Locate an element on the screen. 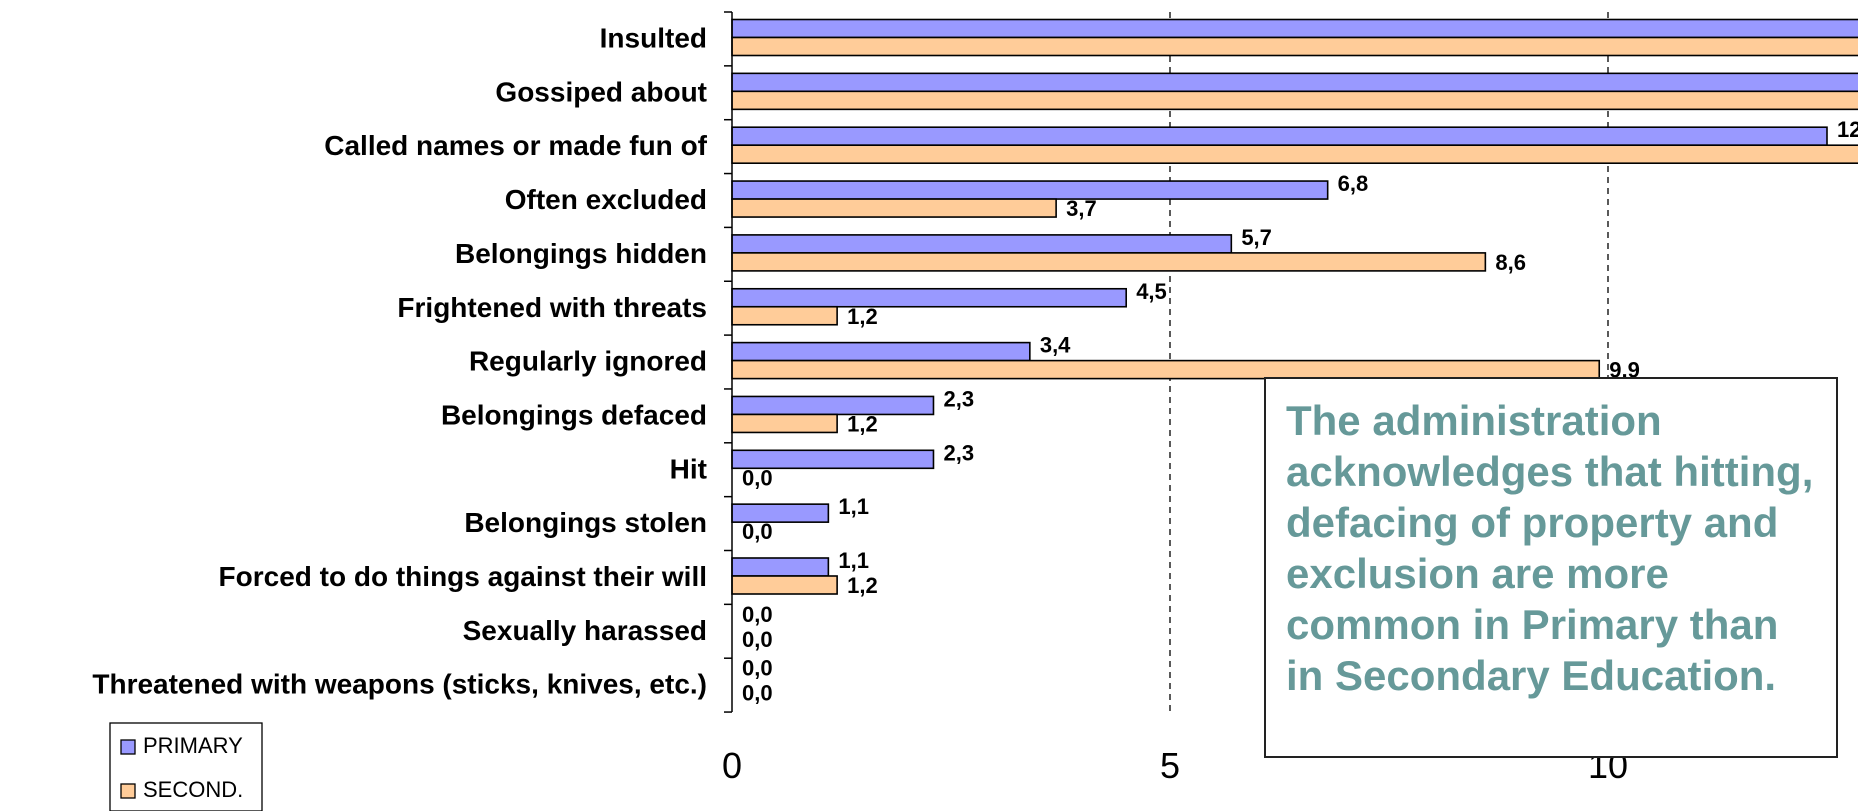 The width and height of the screenshot is (1858, 811). category-label: Gossiped about is located at coordinates (601, 91).